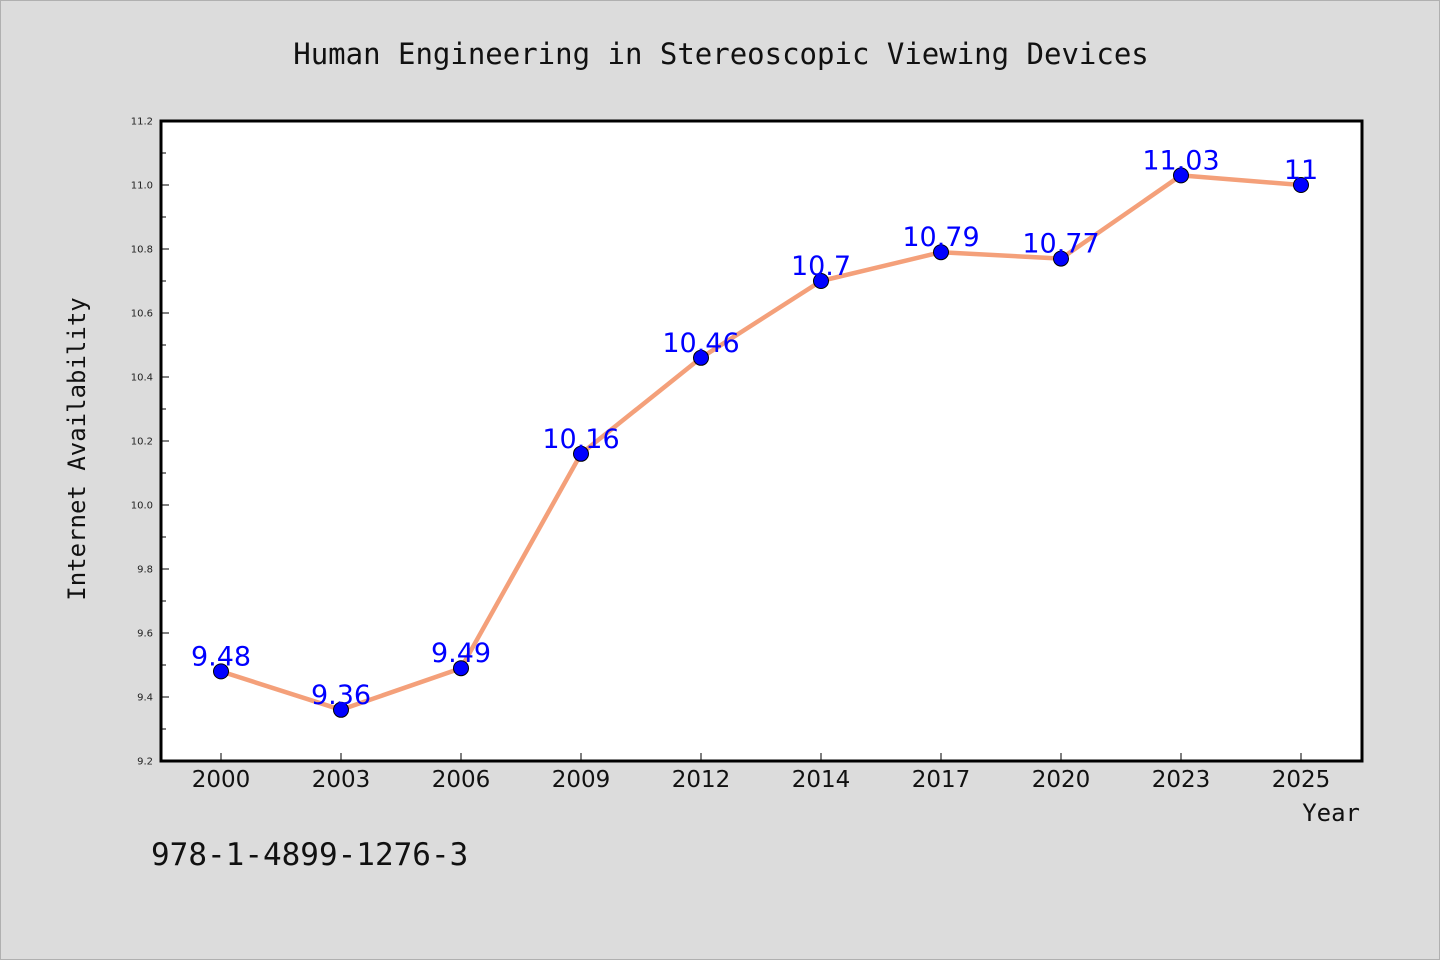 This screenshot has width=1440, height=960. I want to click on y-tick-label: 10.2, so click(142, 442).